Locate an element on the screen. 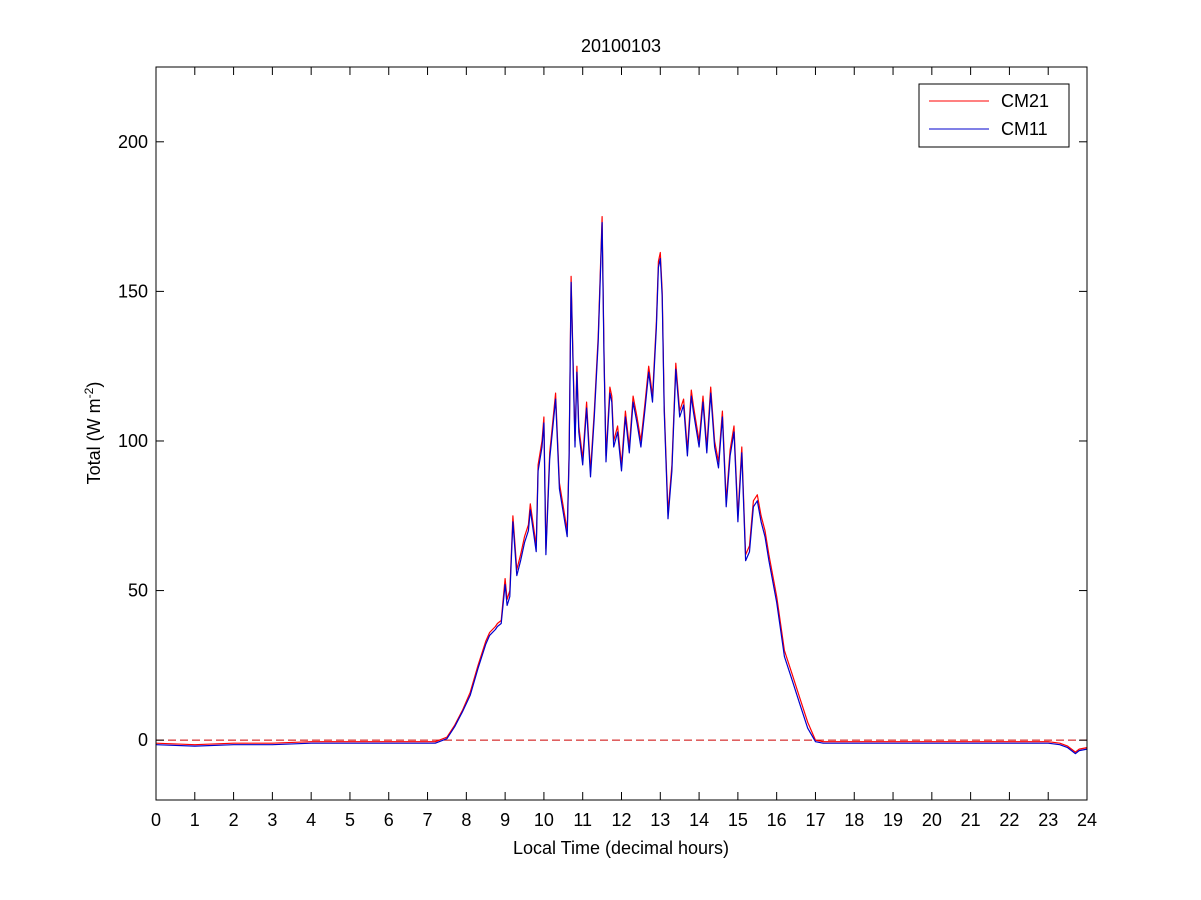  y-tick-label: 150 is located at coordinates (133, 291).